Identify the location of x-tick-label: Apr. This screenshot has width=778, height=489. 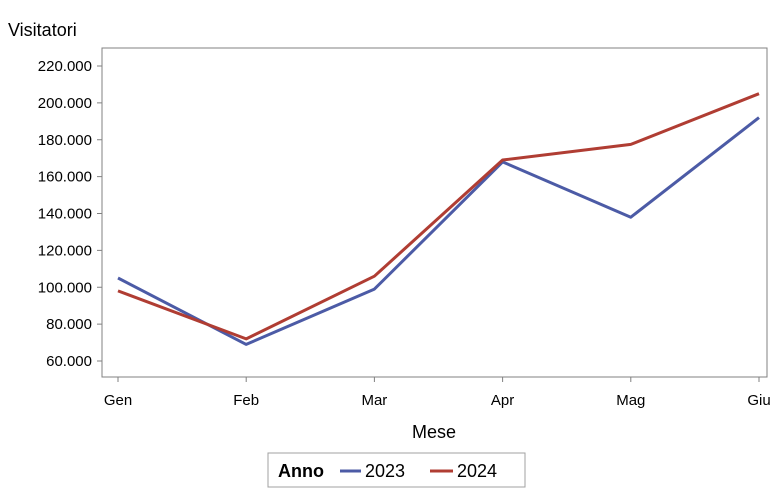
(502, 400).